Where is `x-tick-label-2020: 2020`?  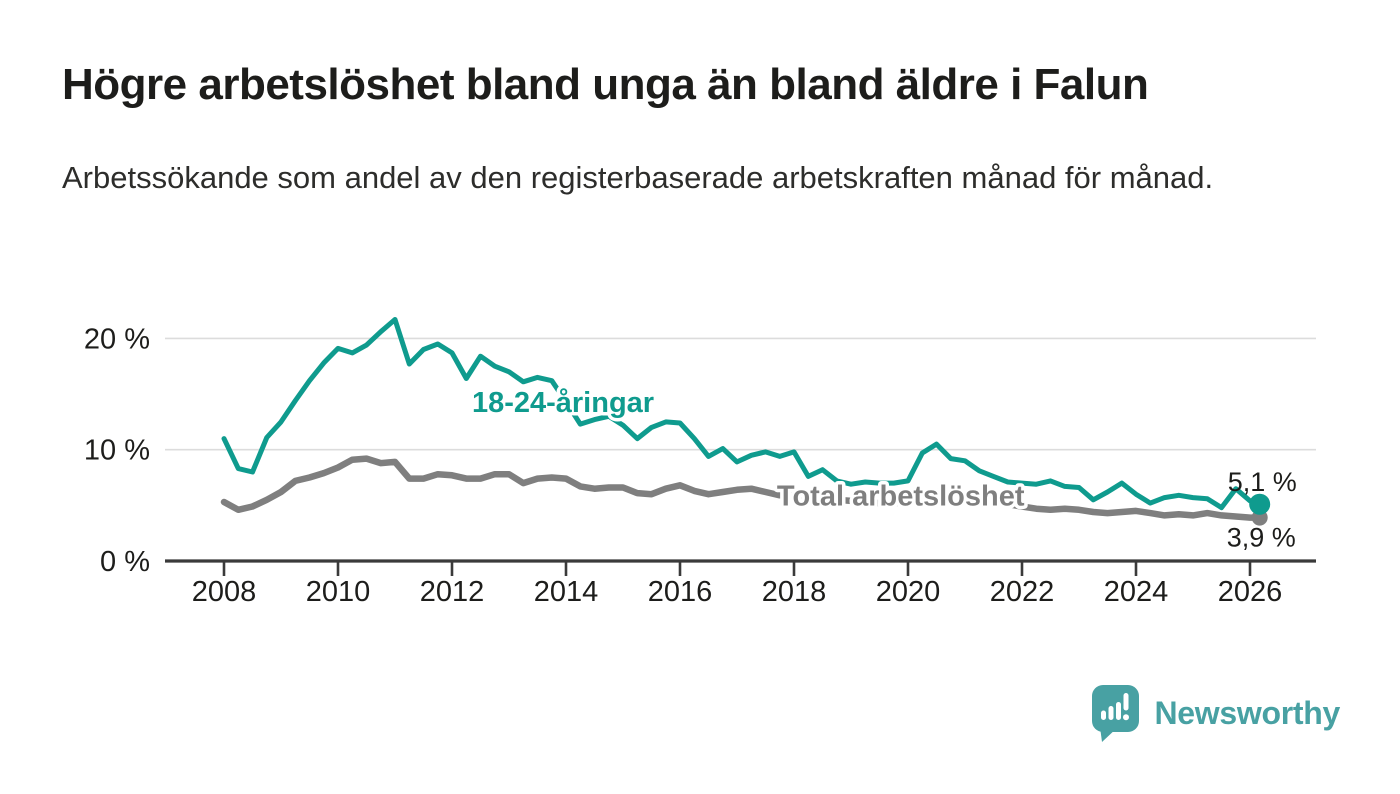
x-tick-label-2020: 2020 is located at coordinates (908, 592).